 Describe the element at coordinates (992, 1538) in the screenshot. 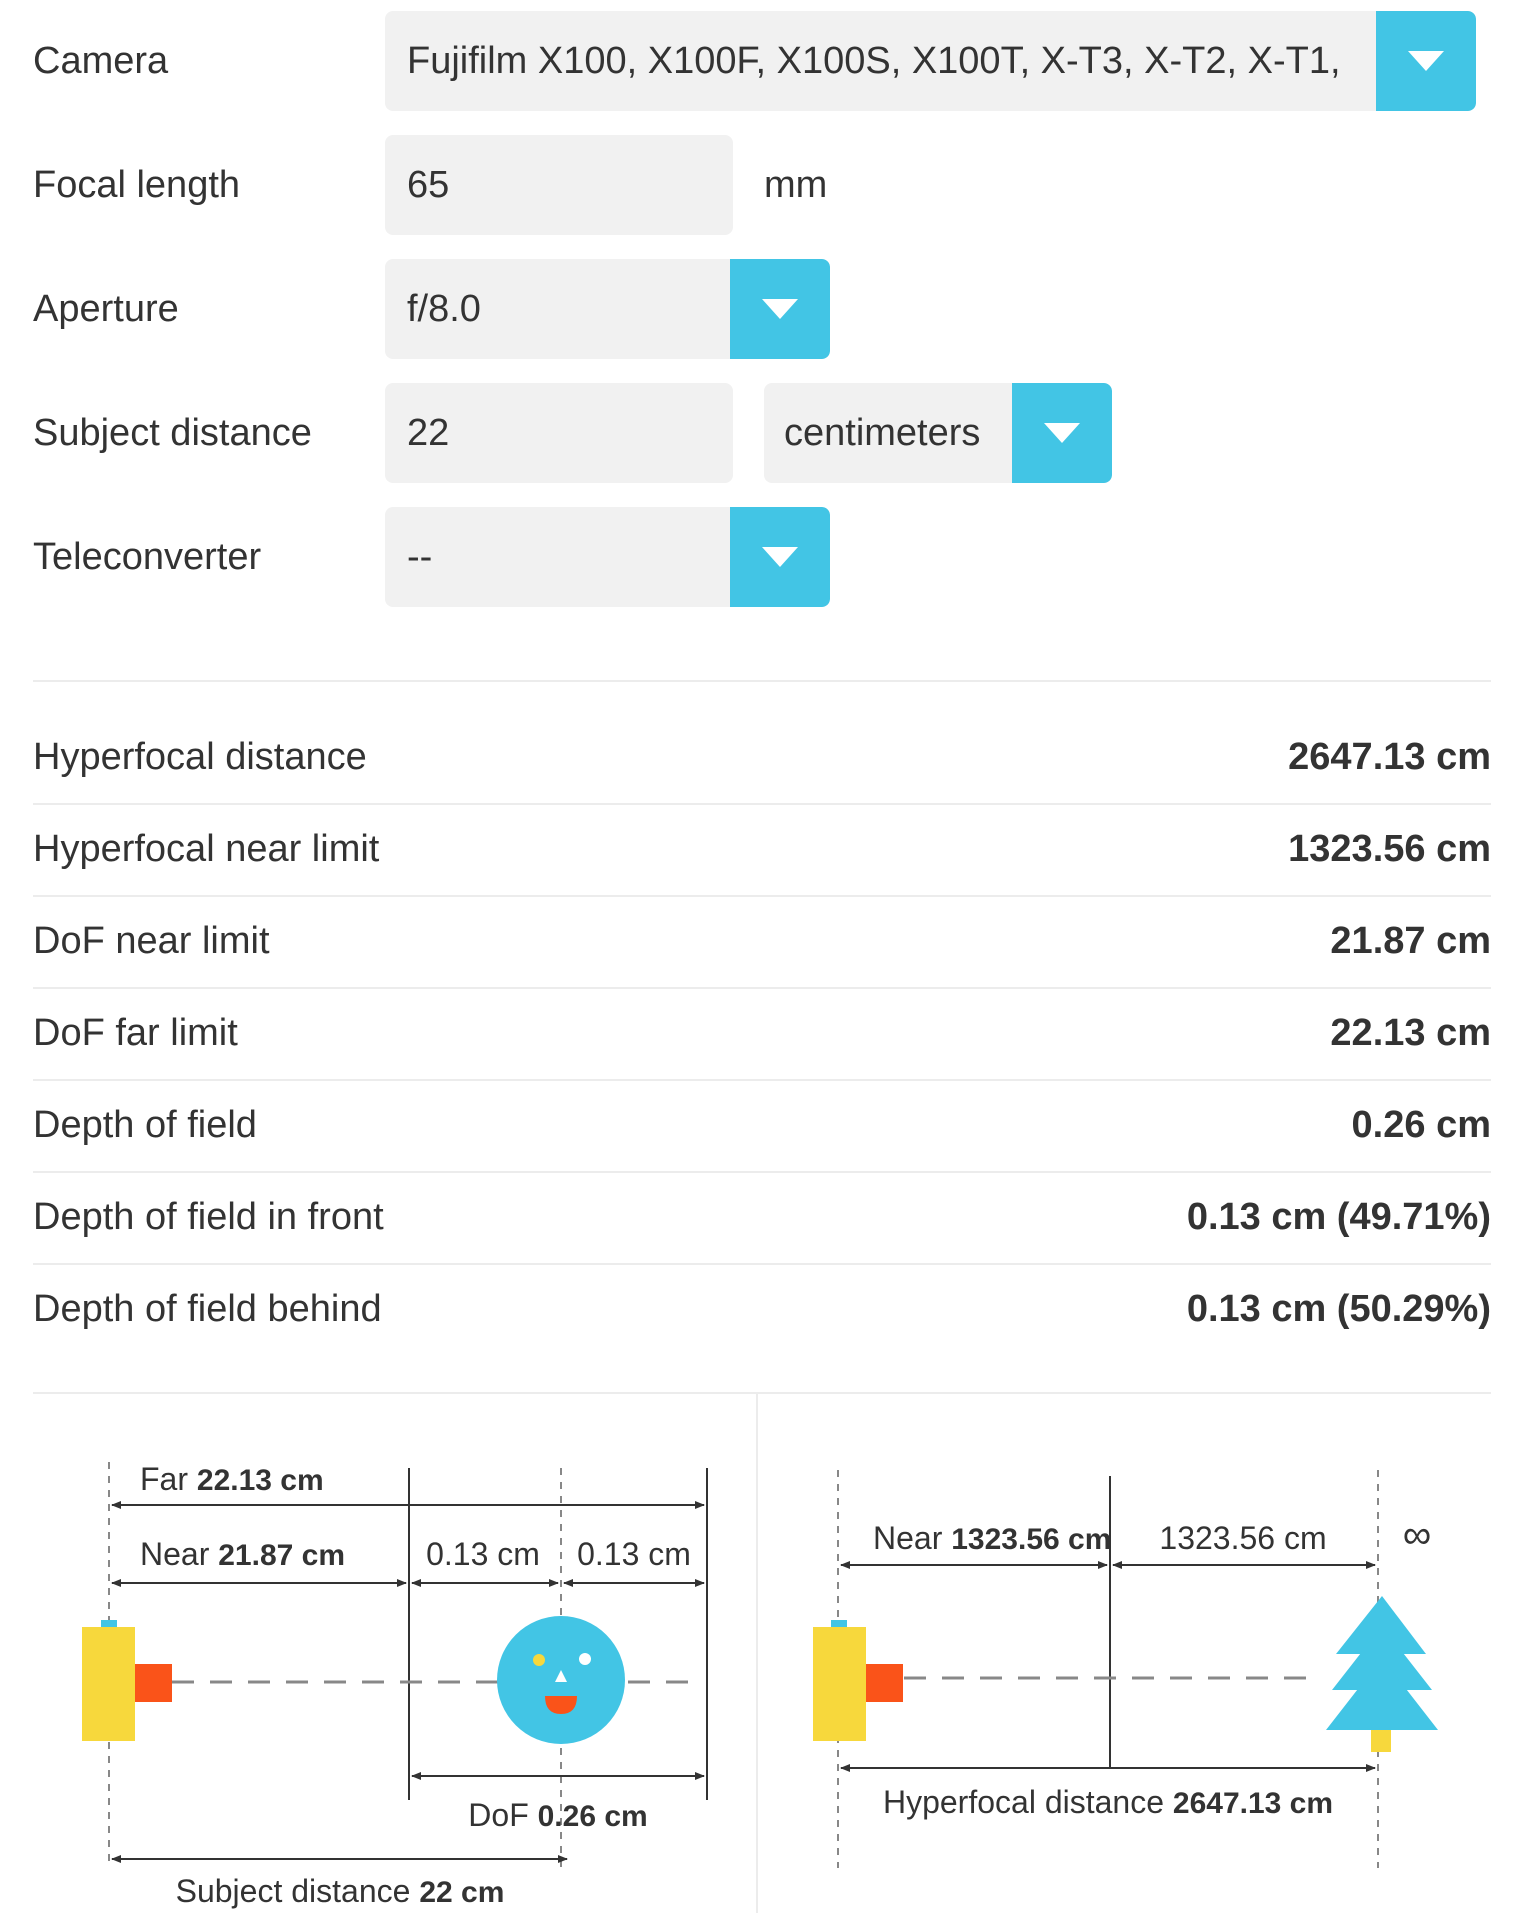

I see `hyperfocal-near-label: Near 1323.56 cm` at that location.